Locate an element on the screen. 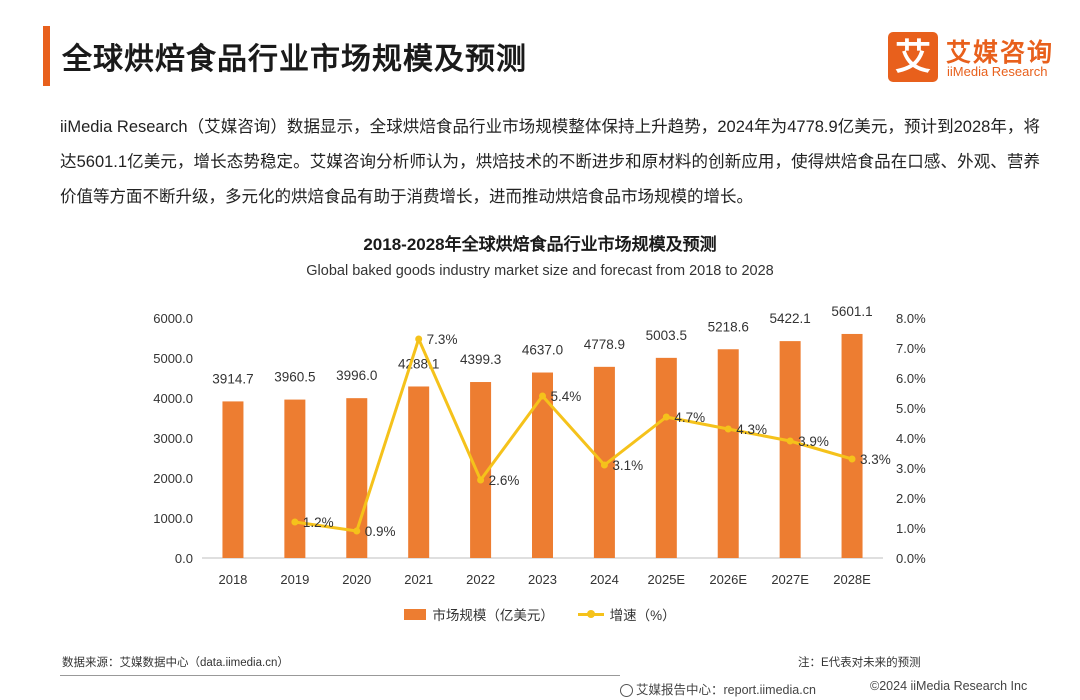 The height and width of the screenshot is (700, 1080). y-left-tick-label: 3000.0 is located at coordinates (173, 438).